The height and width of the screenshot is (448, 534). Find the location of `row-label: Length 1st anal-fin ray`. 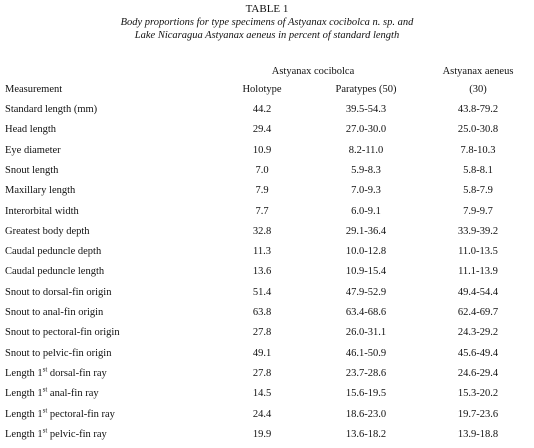

row-label: Length 1st anal-fin ray is located at coordinates (52, 392).